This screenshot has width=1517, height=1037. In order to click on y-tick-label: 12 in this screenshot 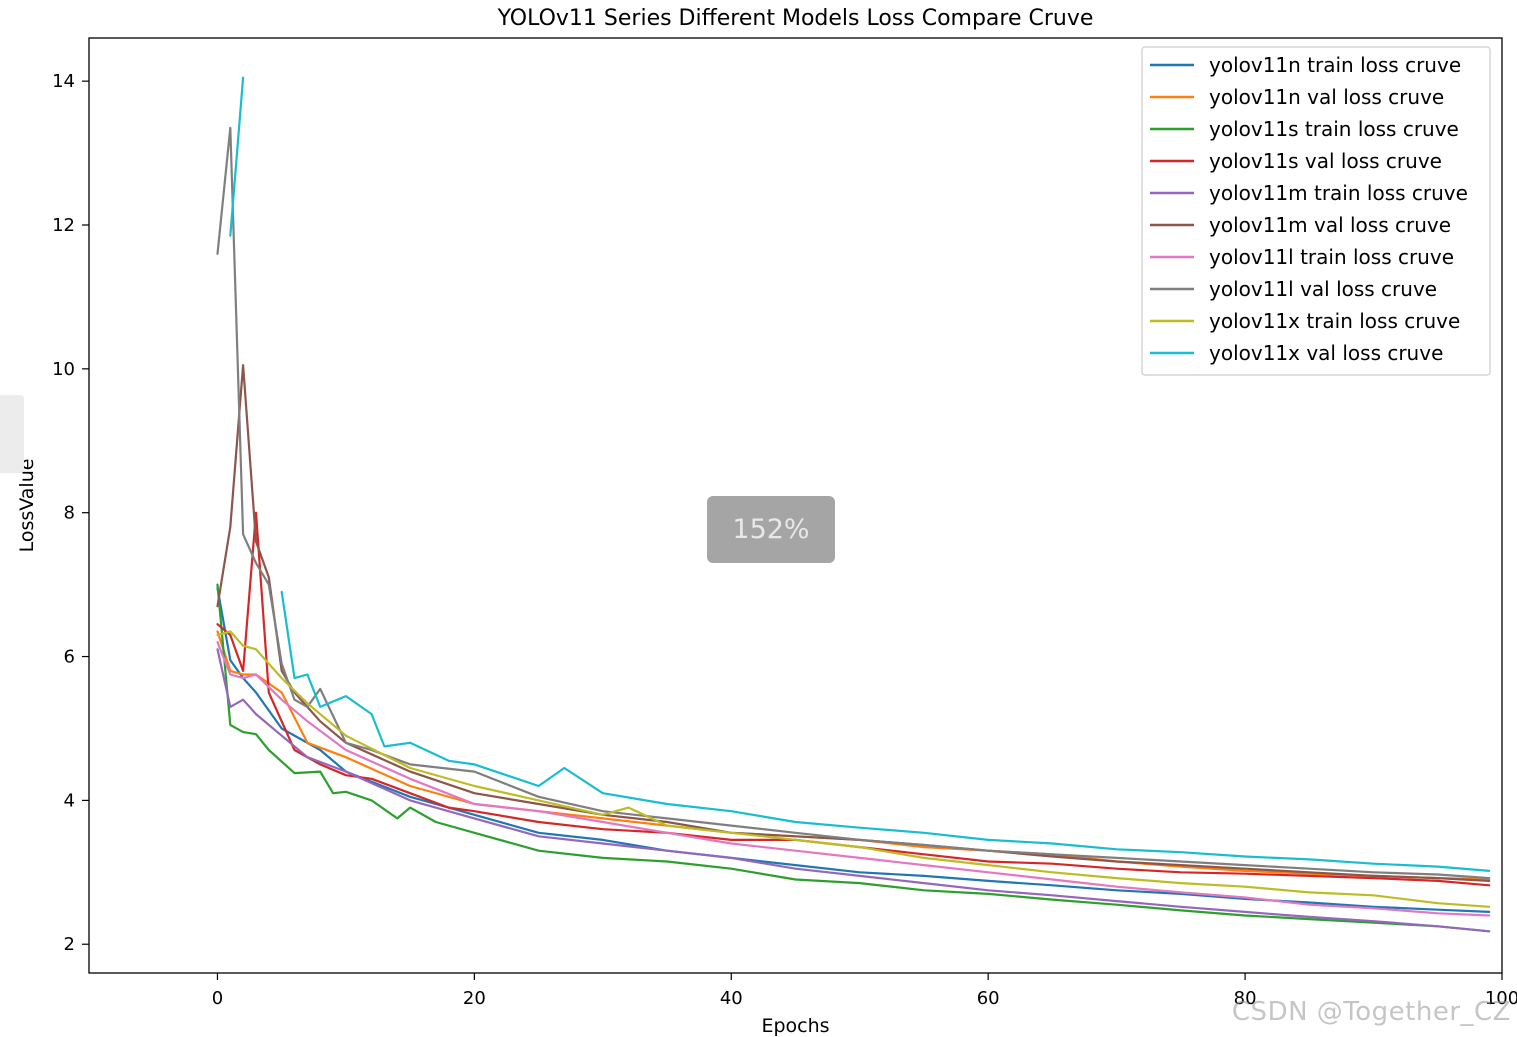, I will do `click(63, 225)`.